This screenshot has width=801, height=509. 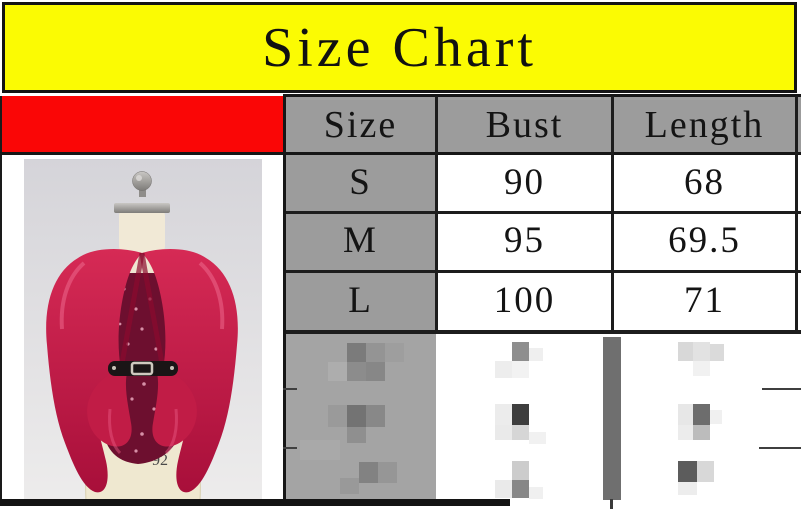 I want to click on belt, so click(x=143, y=368).